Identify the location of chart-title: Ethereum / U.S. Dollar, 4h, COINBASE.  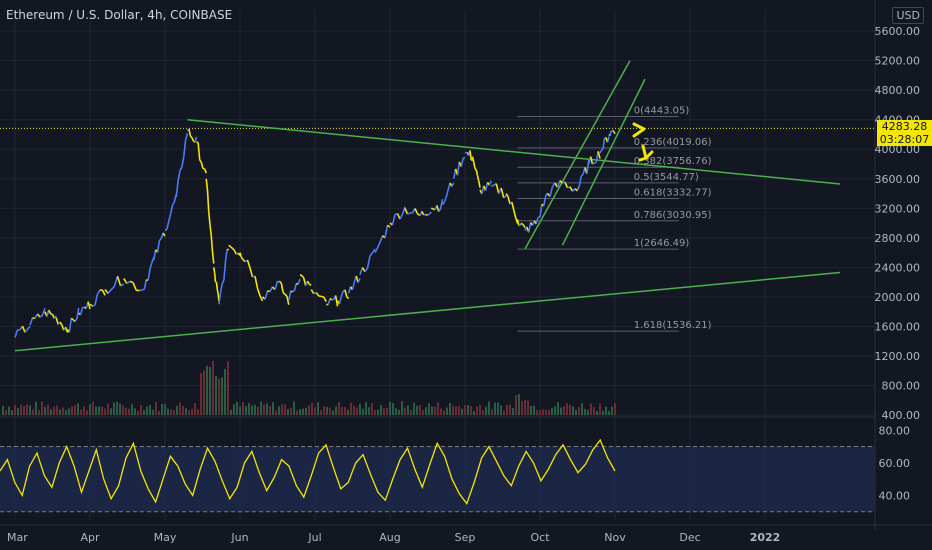
(119, 15).